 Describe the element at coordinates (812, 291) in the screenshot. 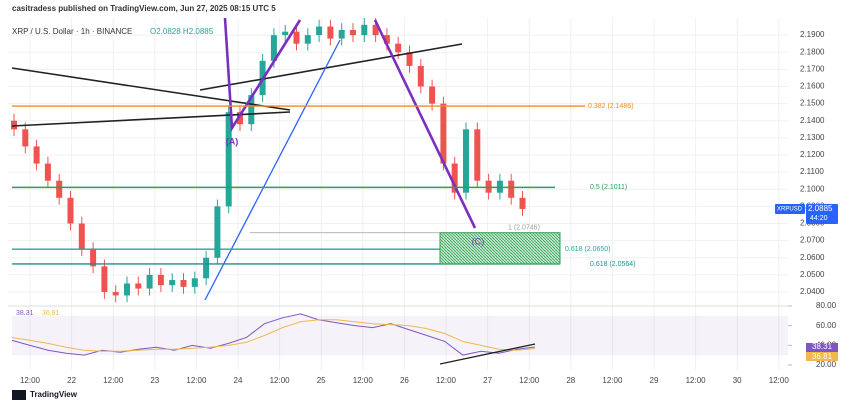

I see `y-tick-label: 2.0400` at that location.